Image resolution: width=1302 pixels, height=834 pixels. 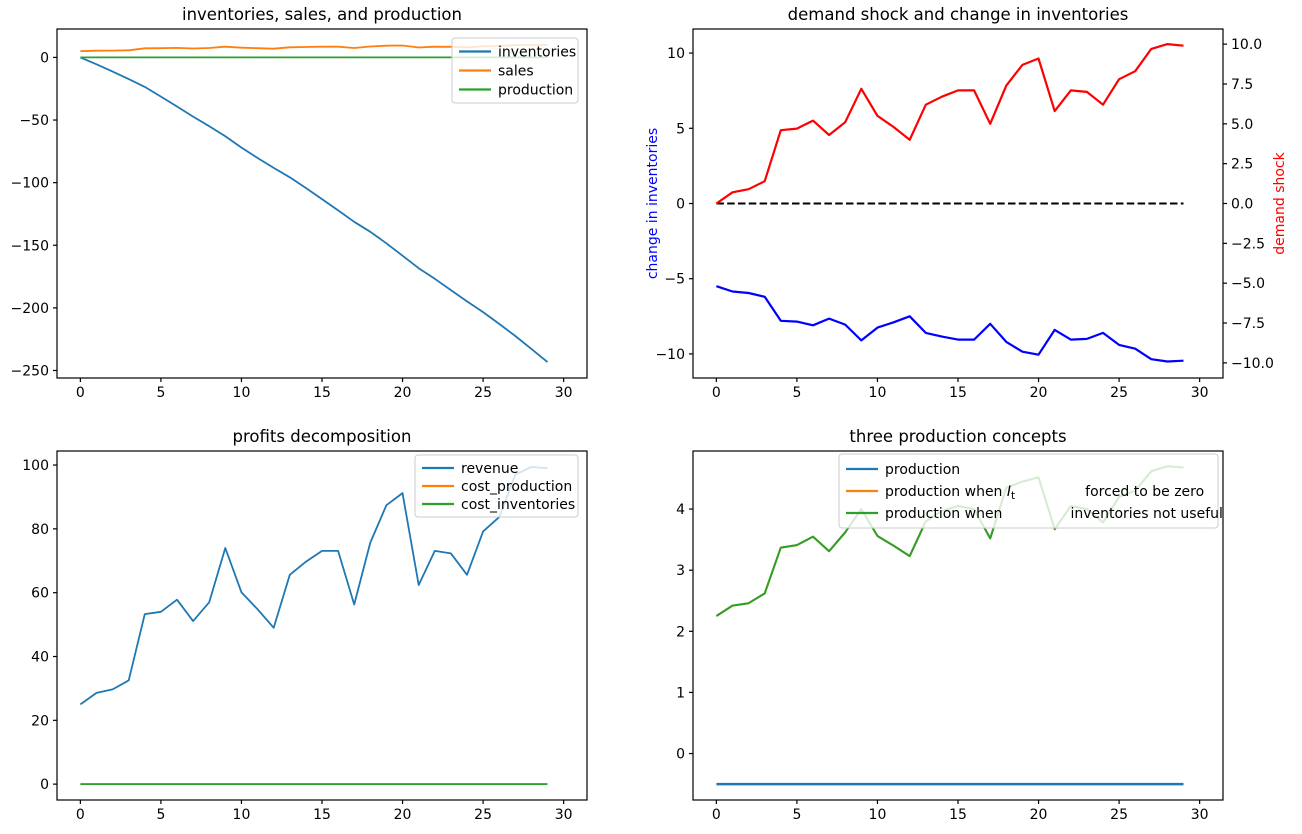 What do you see at coordinates (1044, 493) in the screenshot?
I see `legend-label: production when It forced to be zero` at bounding box center [1044, 493].